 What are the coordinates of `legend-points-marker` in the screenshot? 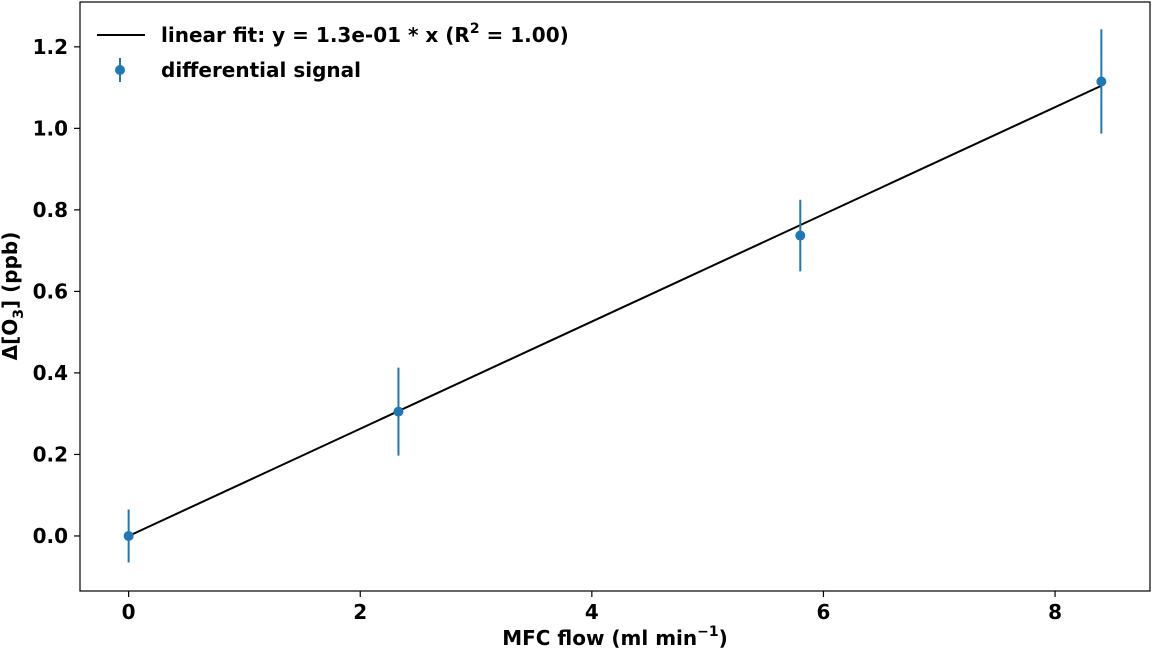 It's located at (120, 70).